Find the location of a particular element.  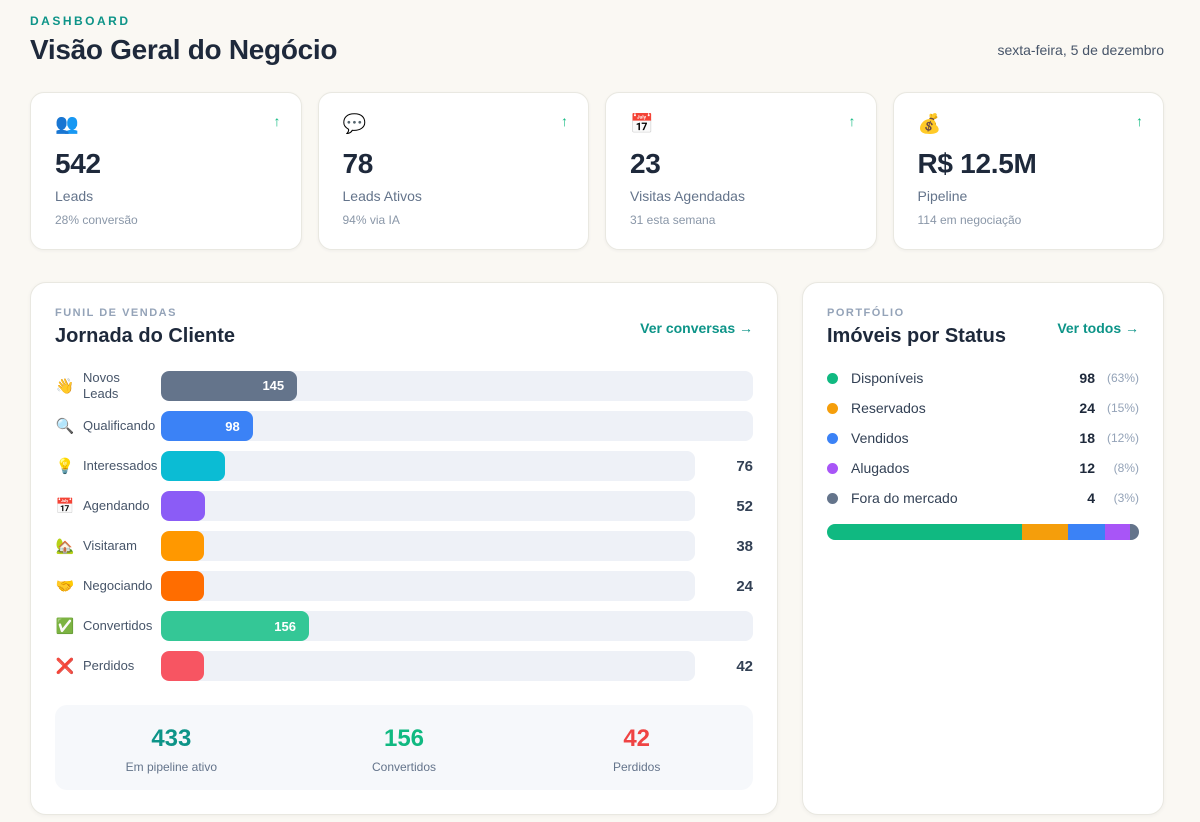

legend-percent: (15%) is located at coordinates (1122, 408).